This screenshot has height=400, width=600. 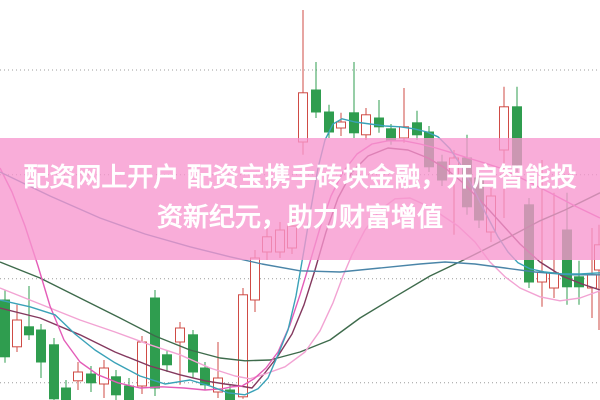 What do you see at coordinates (299, 217) in the screenshot?
I see `promo-title-line-2: 资新纪元，助力财富增值` at bounding box center [299, 217].